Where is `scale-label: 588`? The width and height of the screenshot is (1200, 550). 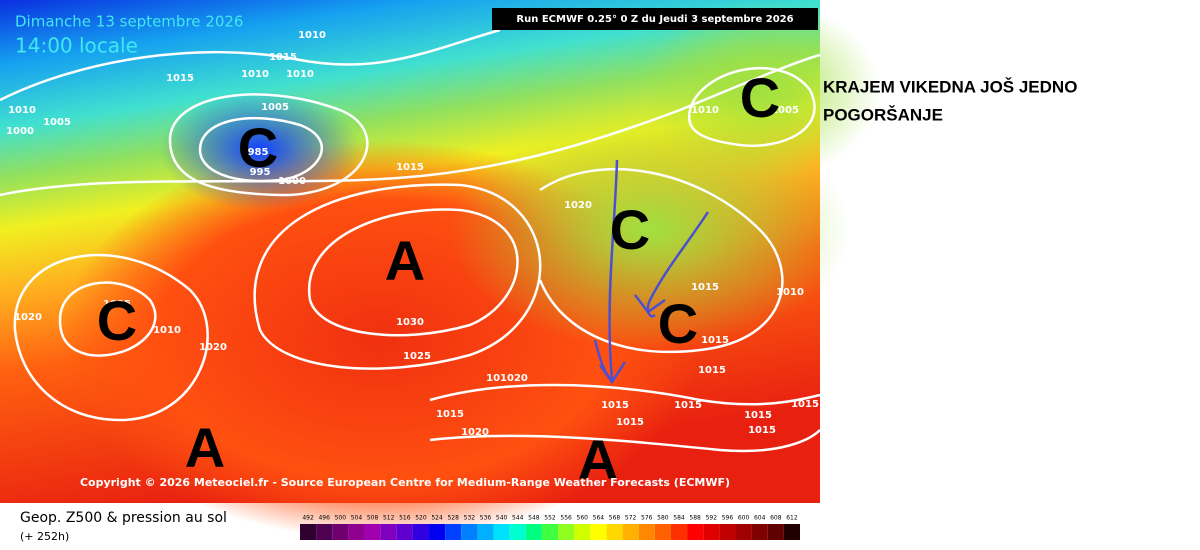
scale-label: 588 is located at coordinates (695, 518).